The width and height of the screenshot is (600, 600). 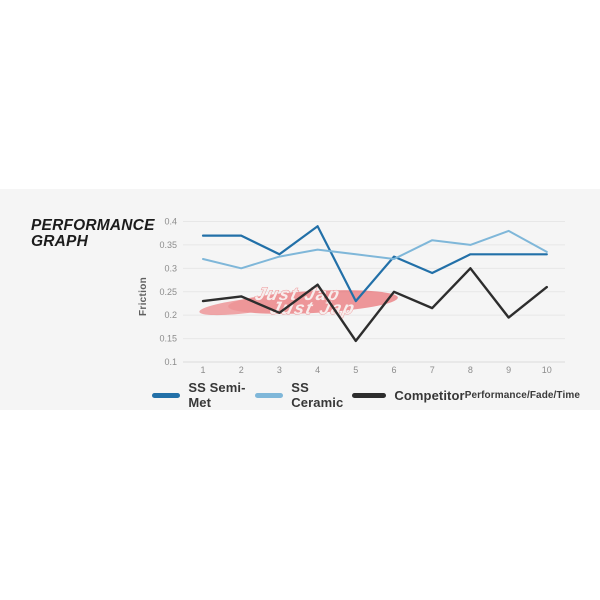 I want to click on x-tick-label: 6, so click(x=393, y=370).